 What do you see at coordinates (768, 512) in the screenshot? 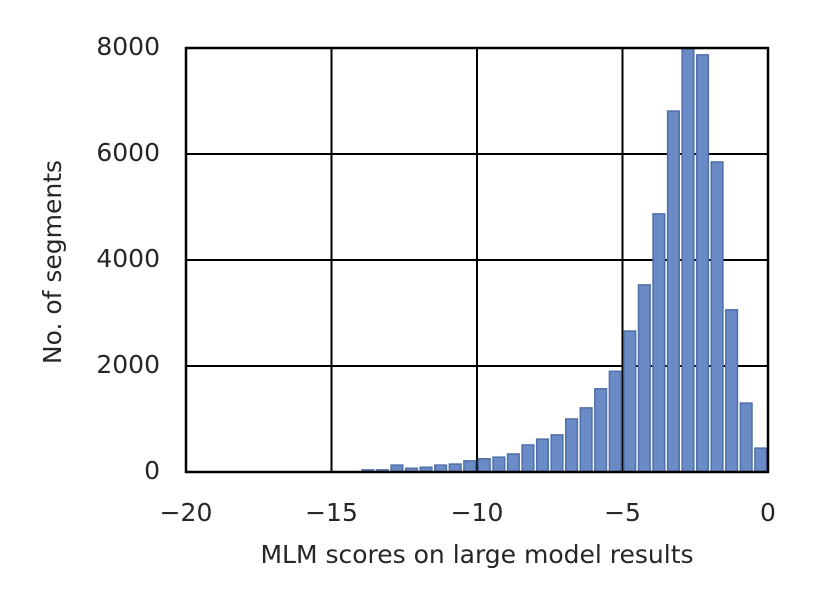
I see `x-tick-label: 0` at bounding box center [768, 512].